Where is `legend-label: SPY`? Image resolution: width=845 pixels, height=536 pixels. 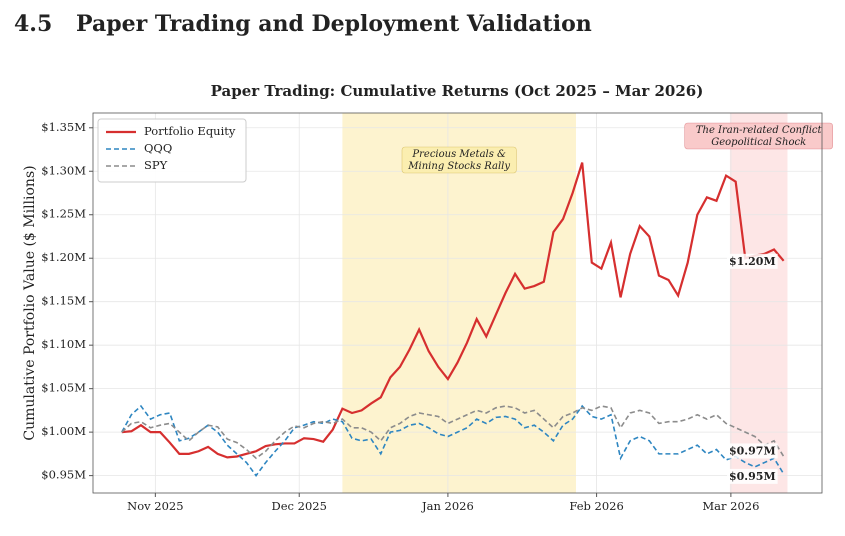 legend-label: SPY is located at coordinates (156, 165).